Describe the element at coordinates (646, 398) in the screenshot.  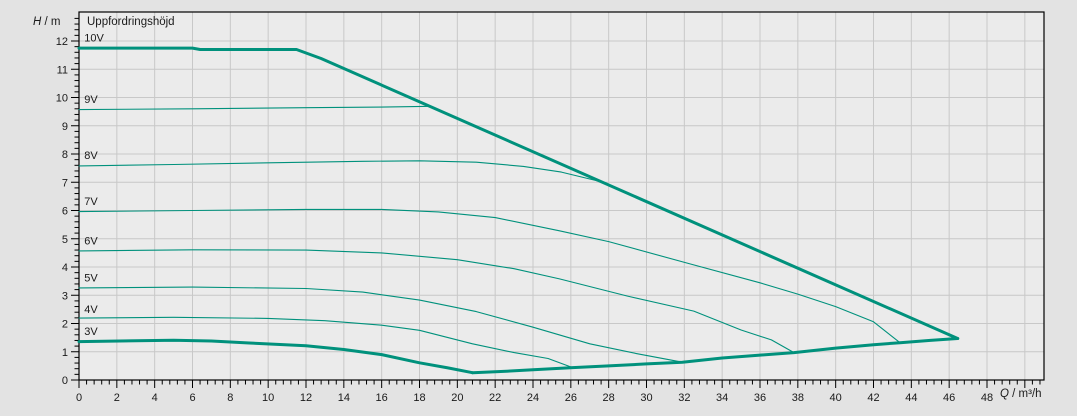
I see `x-tick-label: 30` at that location.